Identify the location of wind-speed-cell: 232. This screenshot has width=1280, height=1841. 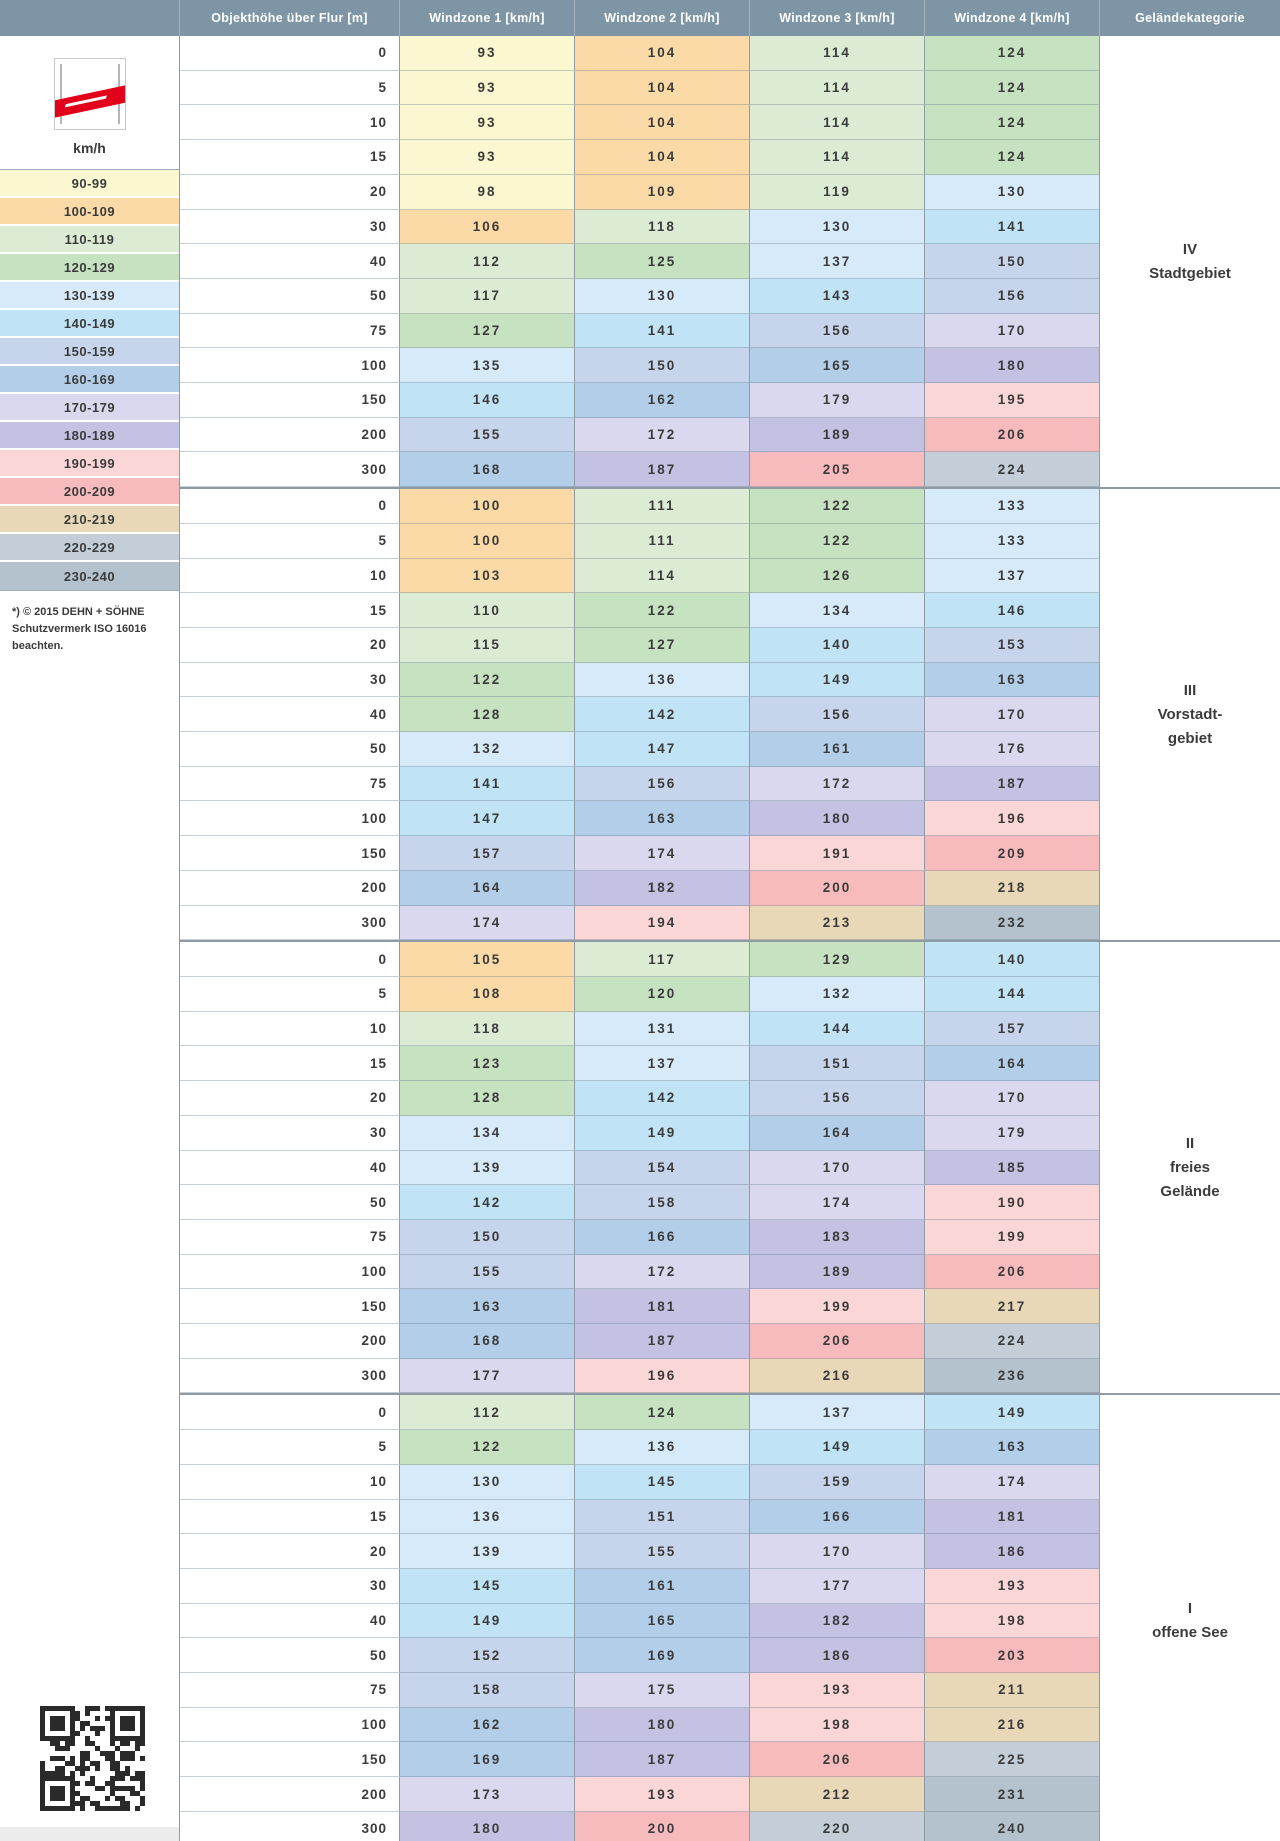
(1012, 923).